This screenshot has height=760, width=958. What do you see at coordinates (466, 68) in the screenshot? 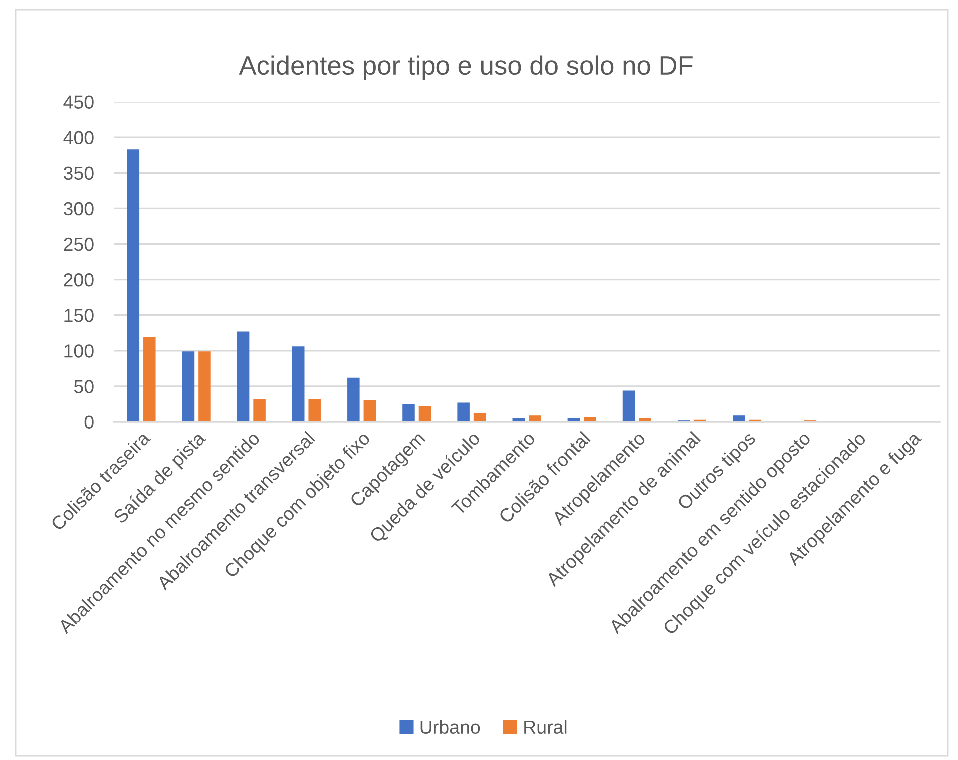
I see `chart-title: Acidentes por tipo e uso do solo no DF` at bounding box center [466, 68].